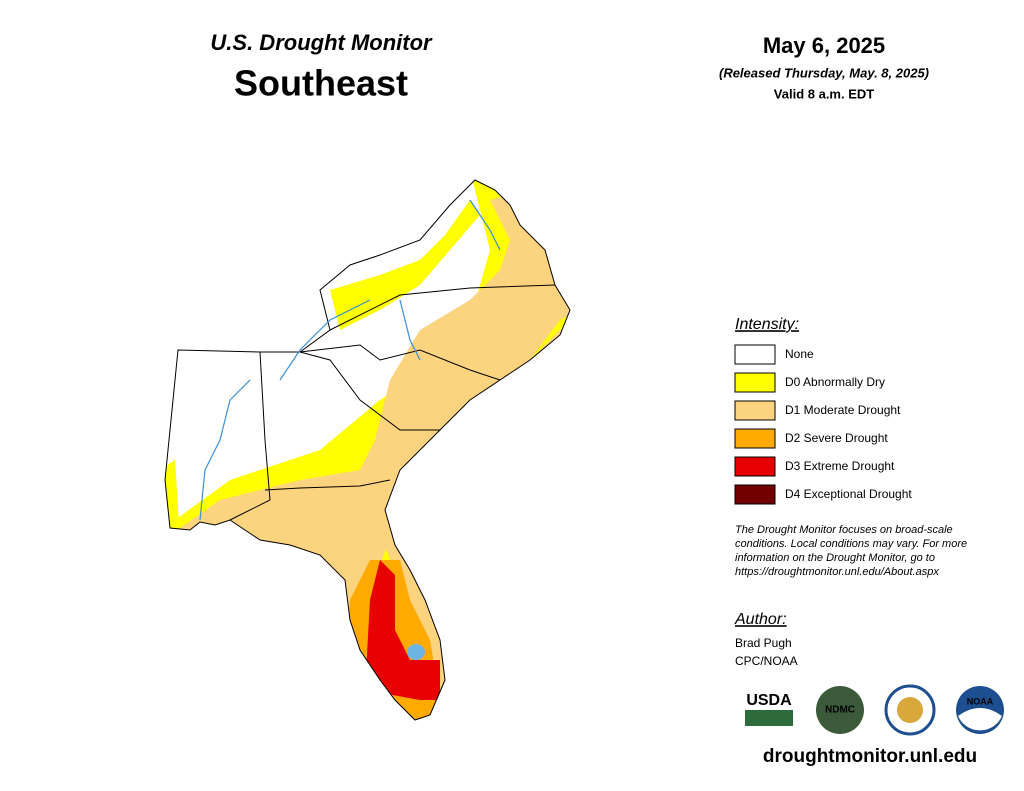 This screenshot has height=791, width=1024. I want to click on lake, so click(416, 652).